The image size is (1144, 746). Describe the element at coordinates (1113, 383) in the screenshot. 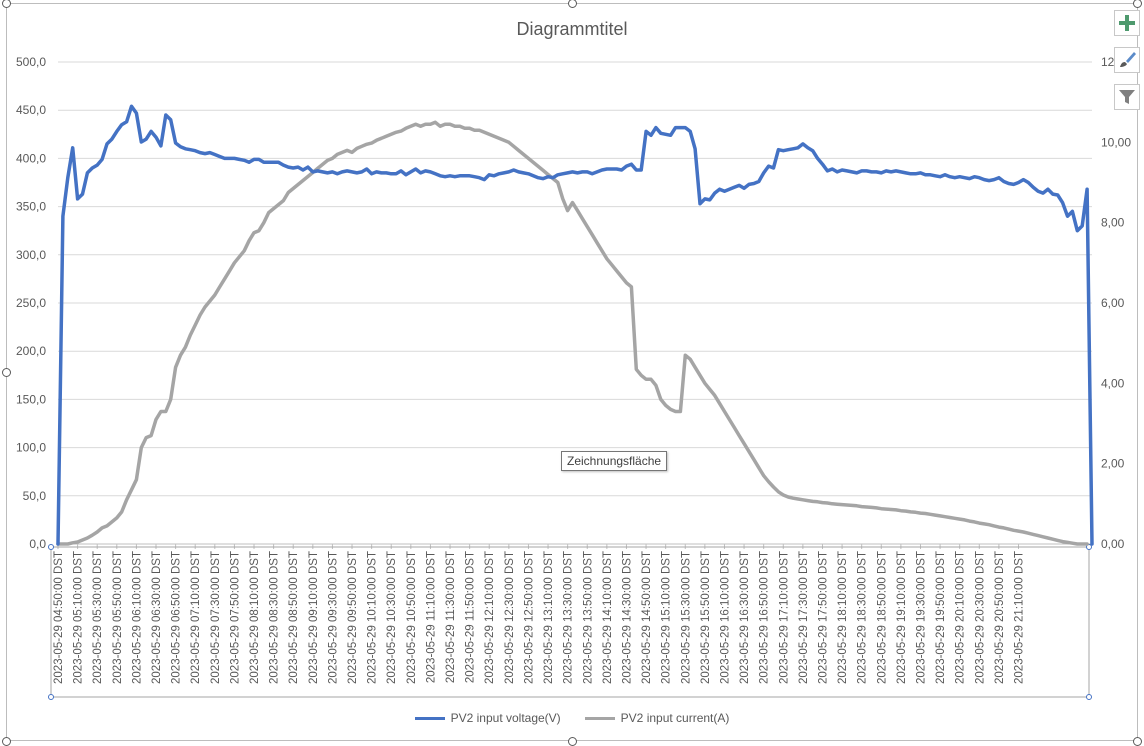

I see `y-right-tick-label: 4,00` at that location.